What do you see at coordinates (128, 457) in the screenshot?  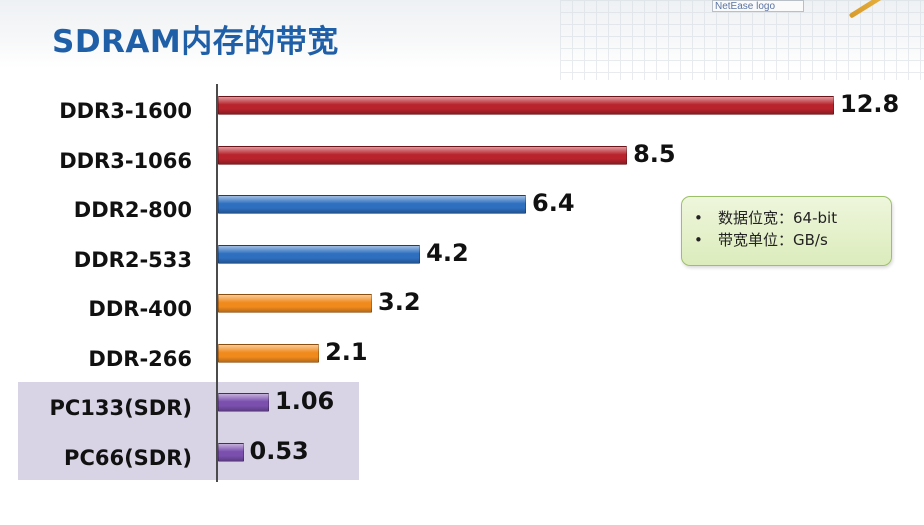 I see `category-label-pc66-sdr: PC66(SDR)` at bounding box center [128, 457].